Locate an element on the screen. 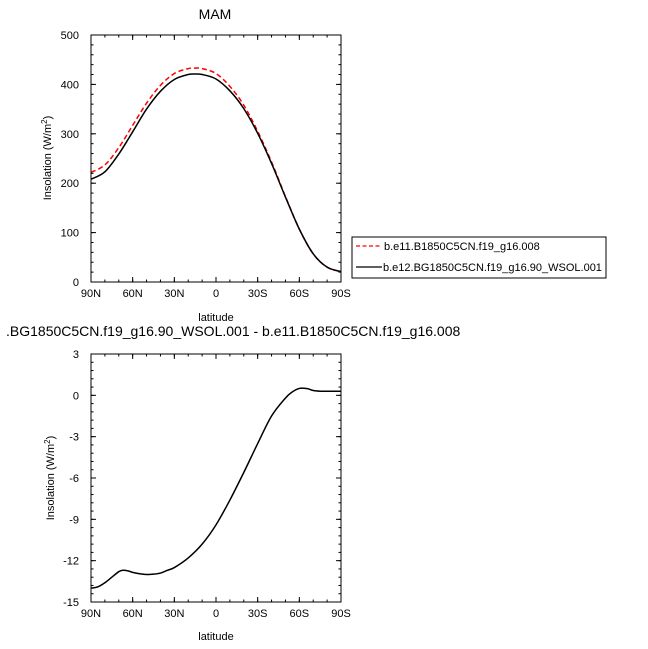 The width and height of the screenshot is (648, 649). bottom-x-tick-label: 30N is located at coordinates (174, 614).